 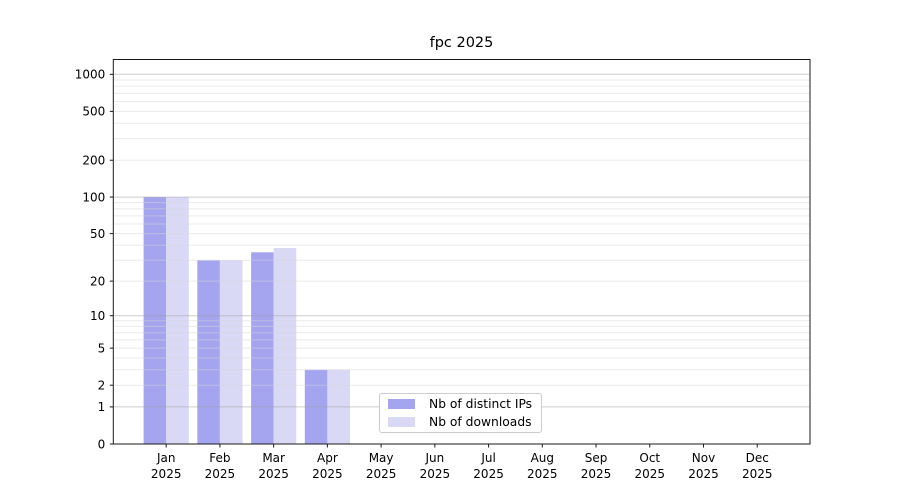 What do you see at coordinates (487, 458) in the screenshot?
I see `x-tick-label-month: Jul` at bounding box center [487, 458].